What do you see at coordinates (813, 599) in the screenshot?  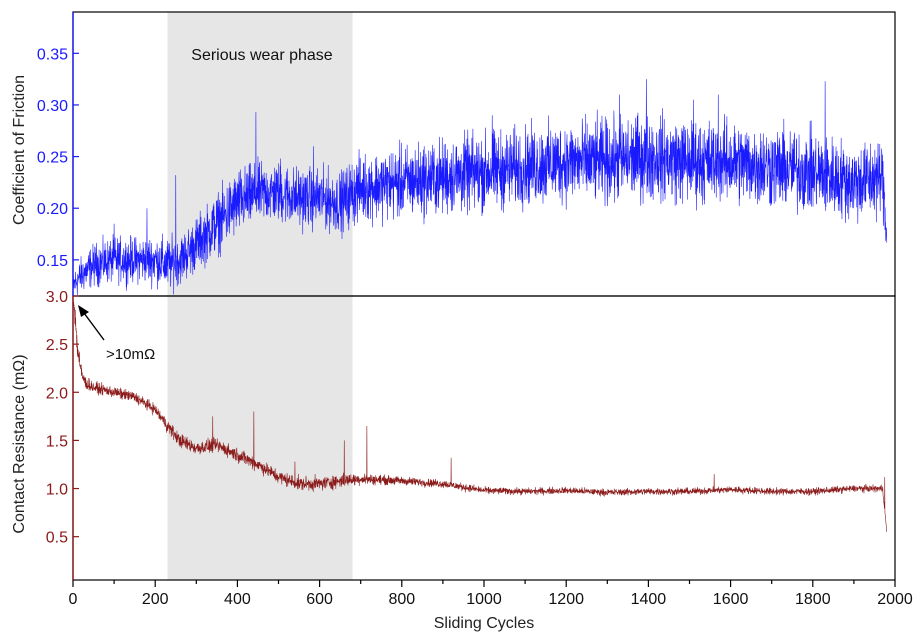 I see `x-tick-label: 1800` at bounding box center [813, 599].